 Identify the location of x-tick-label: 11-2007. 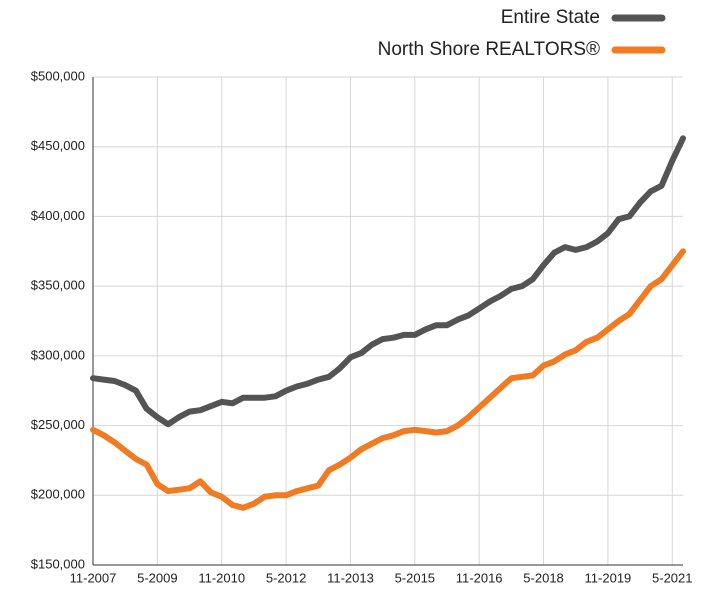
(93, 577).